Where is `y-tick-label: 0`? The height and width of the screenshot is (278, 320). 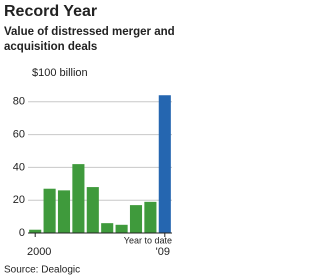 y-tick-label: 0 is located at coordinates (22, 233).